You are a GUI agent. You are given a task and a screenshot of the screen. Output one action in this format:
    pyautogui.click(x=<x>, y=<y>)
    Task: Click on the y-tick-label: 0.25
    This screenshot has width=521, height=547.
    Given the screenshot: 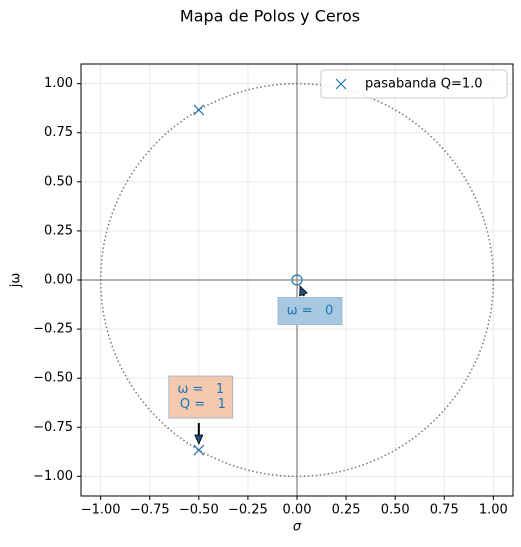 What is the action you would take?
    pyautogui.click(x=58, y=230)
    